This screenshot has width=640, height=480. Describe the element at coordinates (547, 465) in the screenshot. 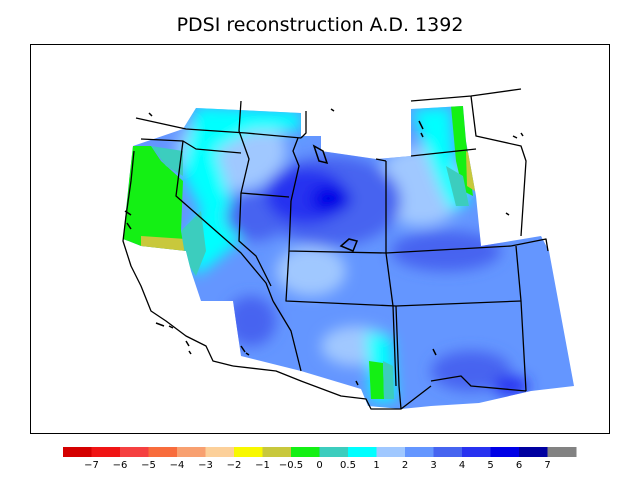

I see `colorbar-tick-label: 7` at that location.